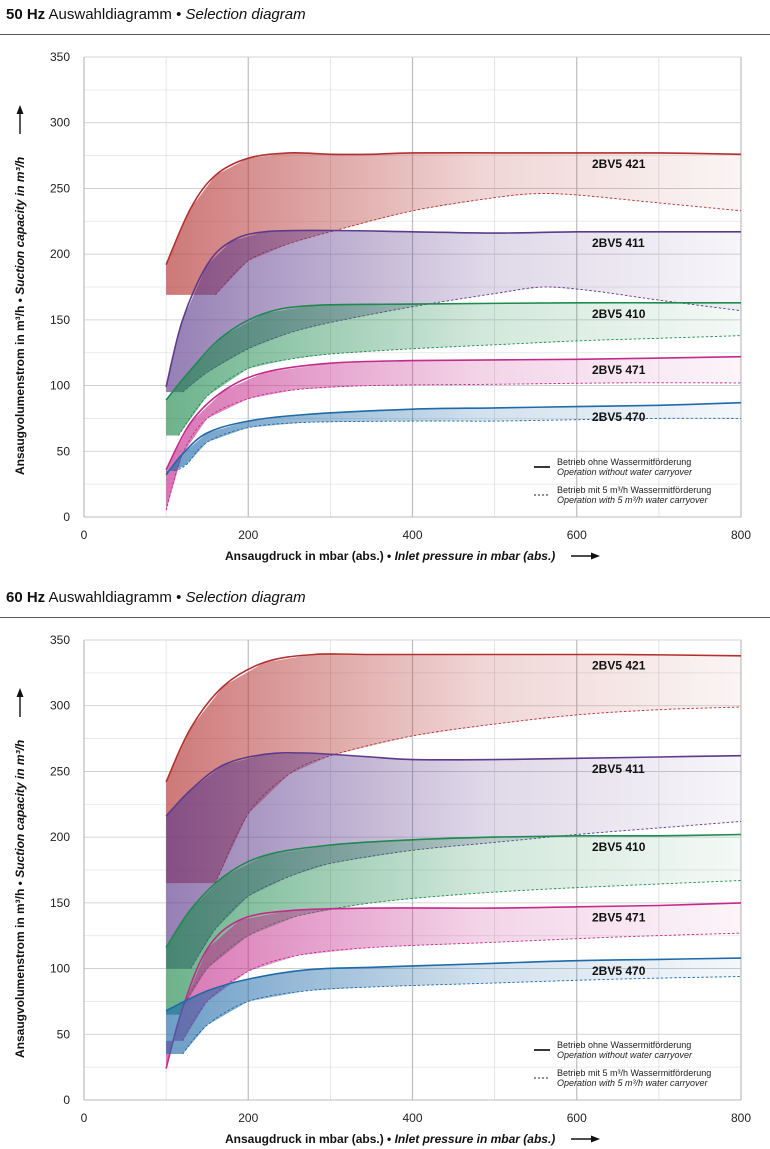 The image size is (770, 1149). I want to click on series-label: 2BV5 470, so click(619, 417).